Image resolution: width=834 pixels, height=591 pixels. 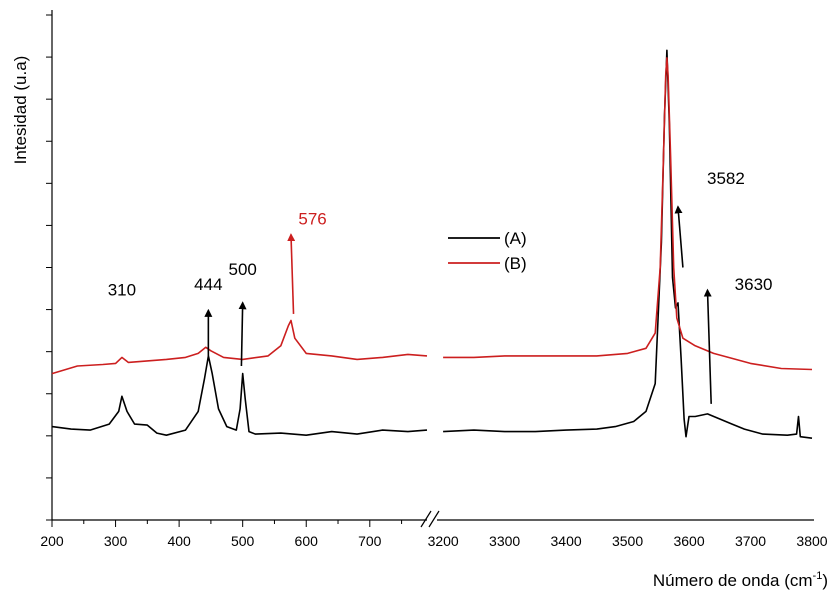 What do you see at coordinates (20, 110) in the screenshot?
I see `y-axis-label: Intesidad (u.a)` at bounding box center [20, 110].